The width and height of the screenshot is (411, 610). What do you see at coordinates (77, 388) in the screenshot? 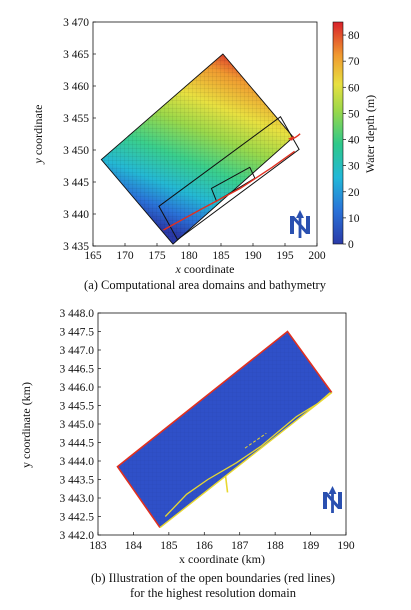
I see `y-tick-label-b: 3 446.0` at bounding box center [77, 388].